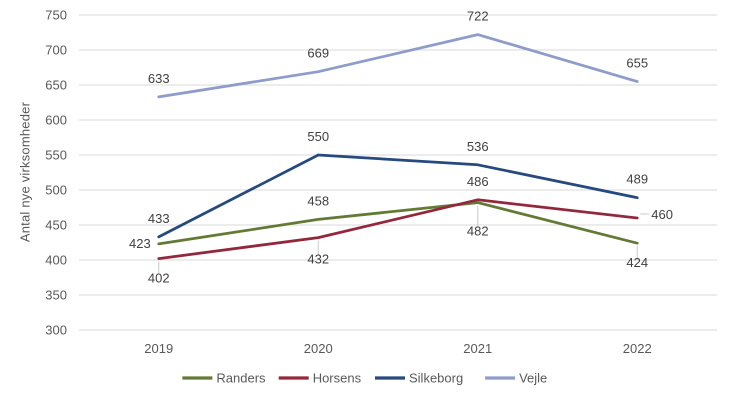 This screenshot has width=736, height=406. What do you see at coordinates (241, 378) in the screenshot?
I see `legend-label: Randers` at bounding box center [241, 378].